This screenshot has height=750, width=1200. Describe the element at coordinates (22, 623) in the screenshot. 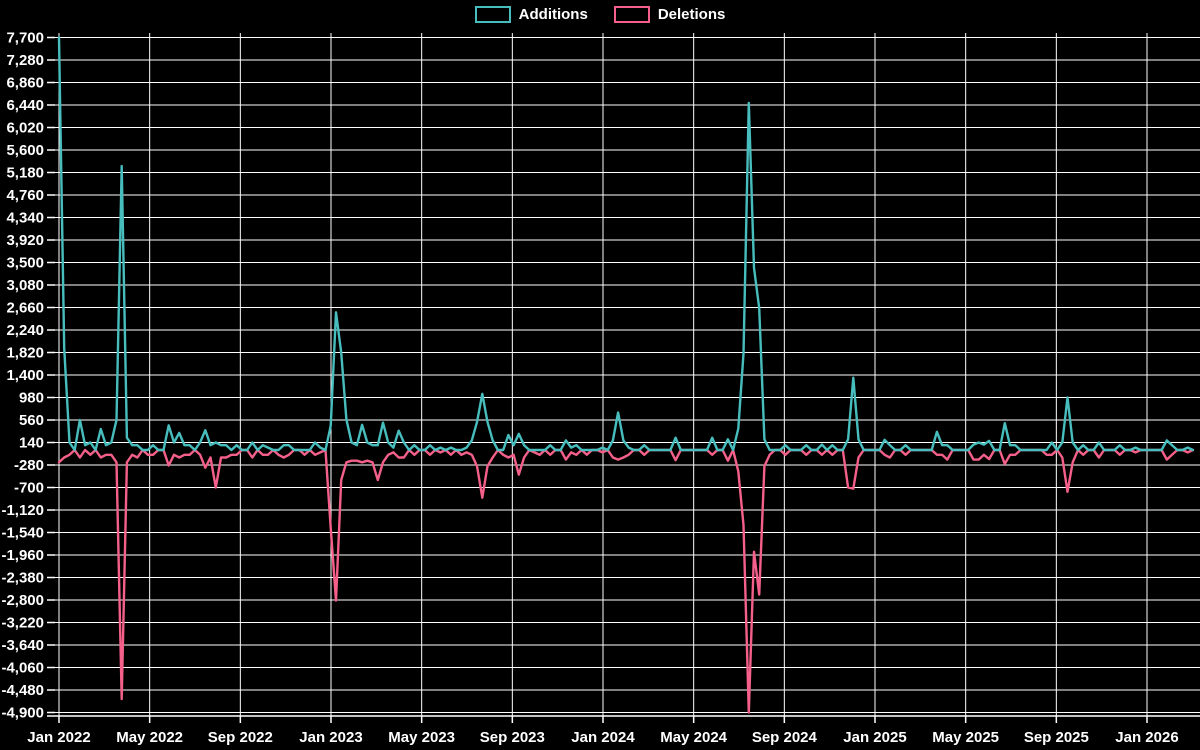

I see `svg-text: -3,220` at that location.